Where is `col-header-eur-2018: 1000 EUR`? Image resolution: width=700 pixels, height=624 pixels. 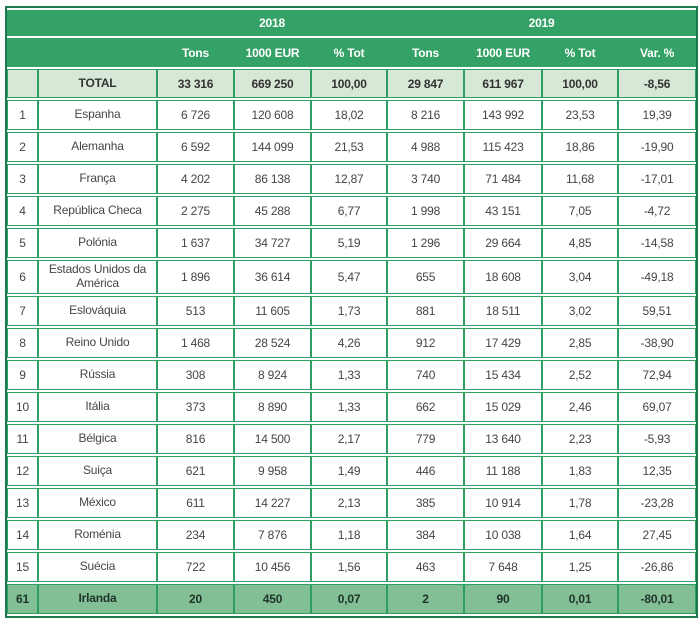
col-header-eur-2018: 1000 EUR is located at coordinates (272, 52).